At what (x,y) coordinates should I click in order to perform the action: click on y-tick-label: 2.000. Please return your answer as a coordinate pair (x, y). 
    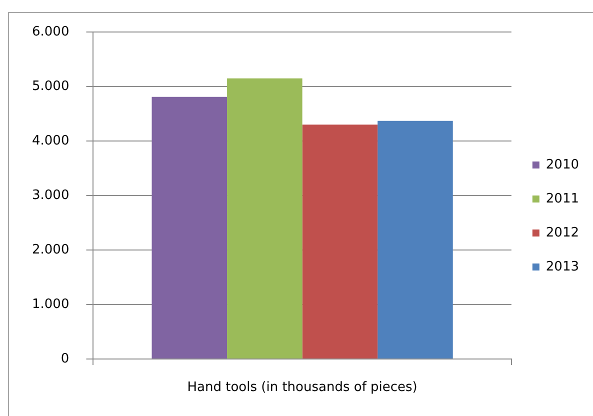
    Looking at the image, I should click on (51, 250).